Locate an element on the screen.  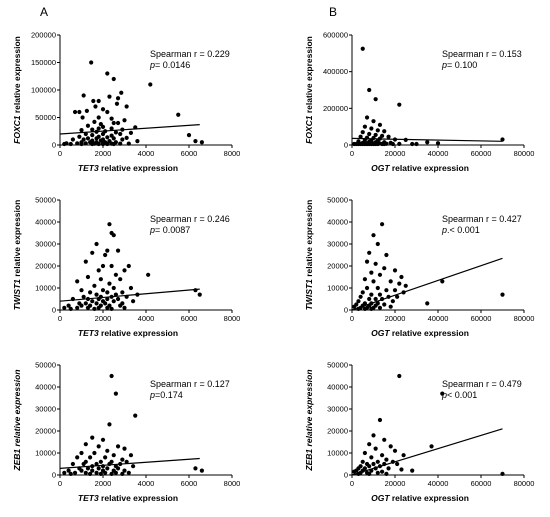
x-axis-label-text: relative expression is located at coordinates (429, 333).